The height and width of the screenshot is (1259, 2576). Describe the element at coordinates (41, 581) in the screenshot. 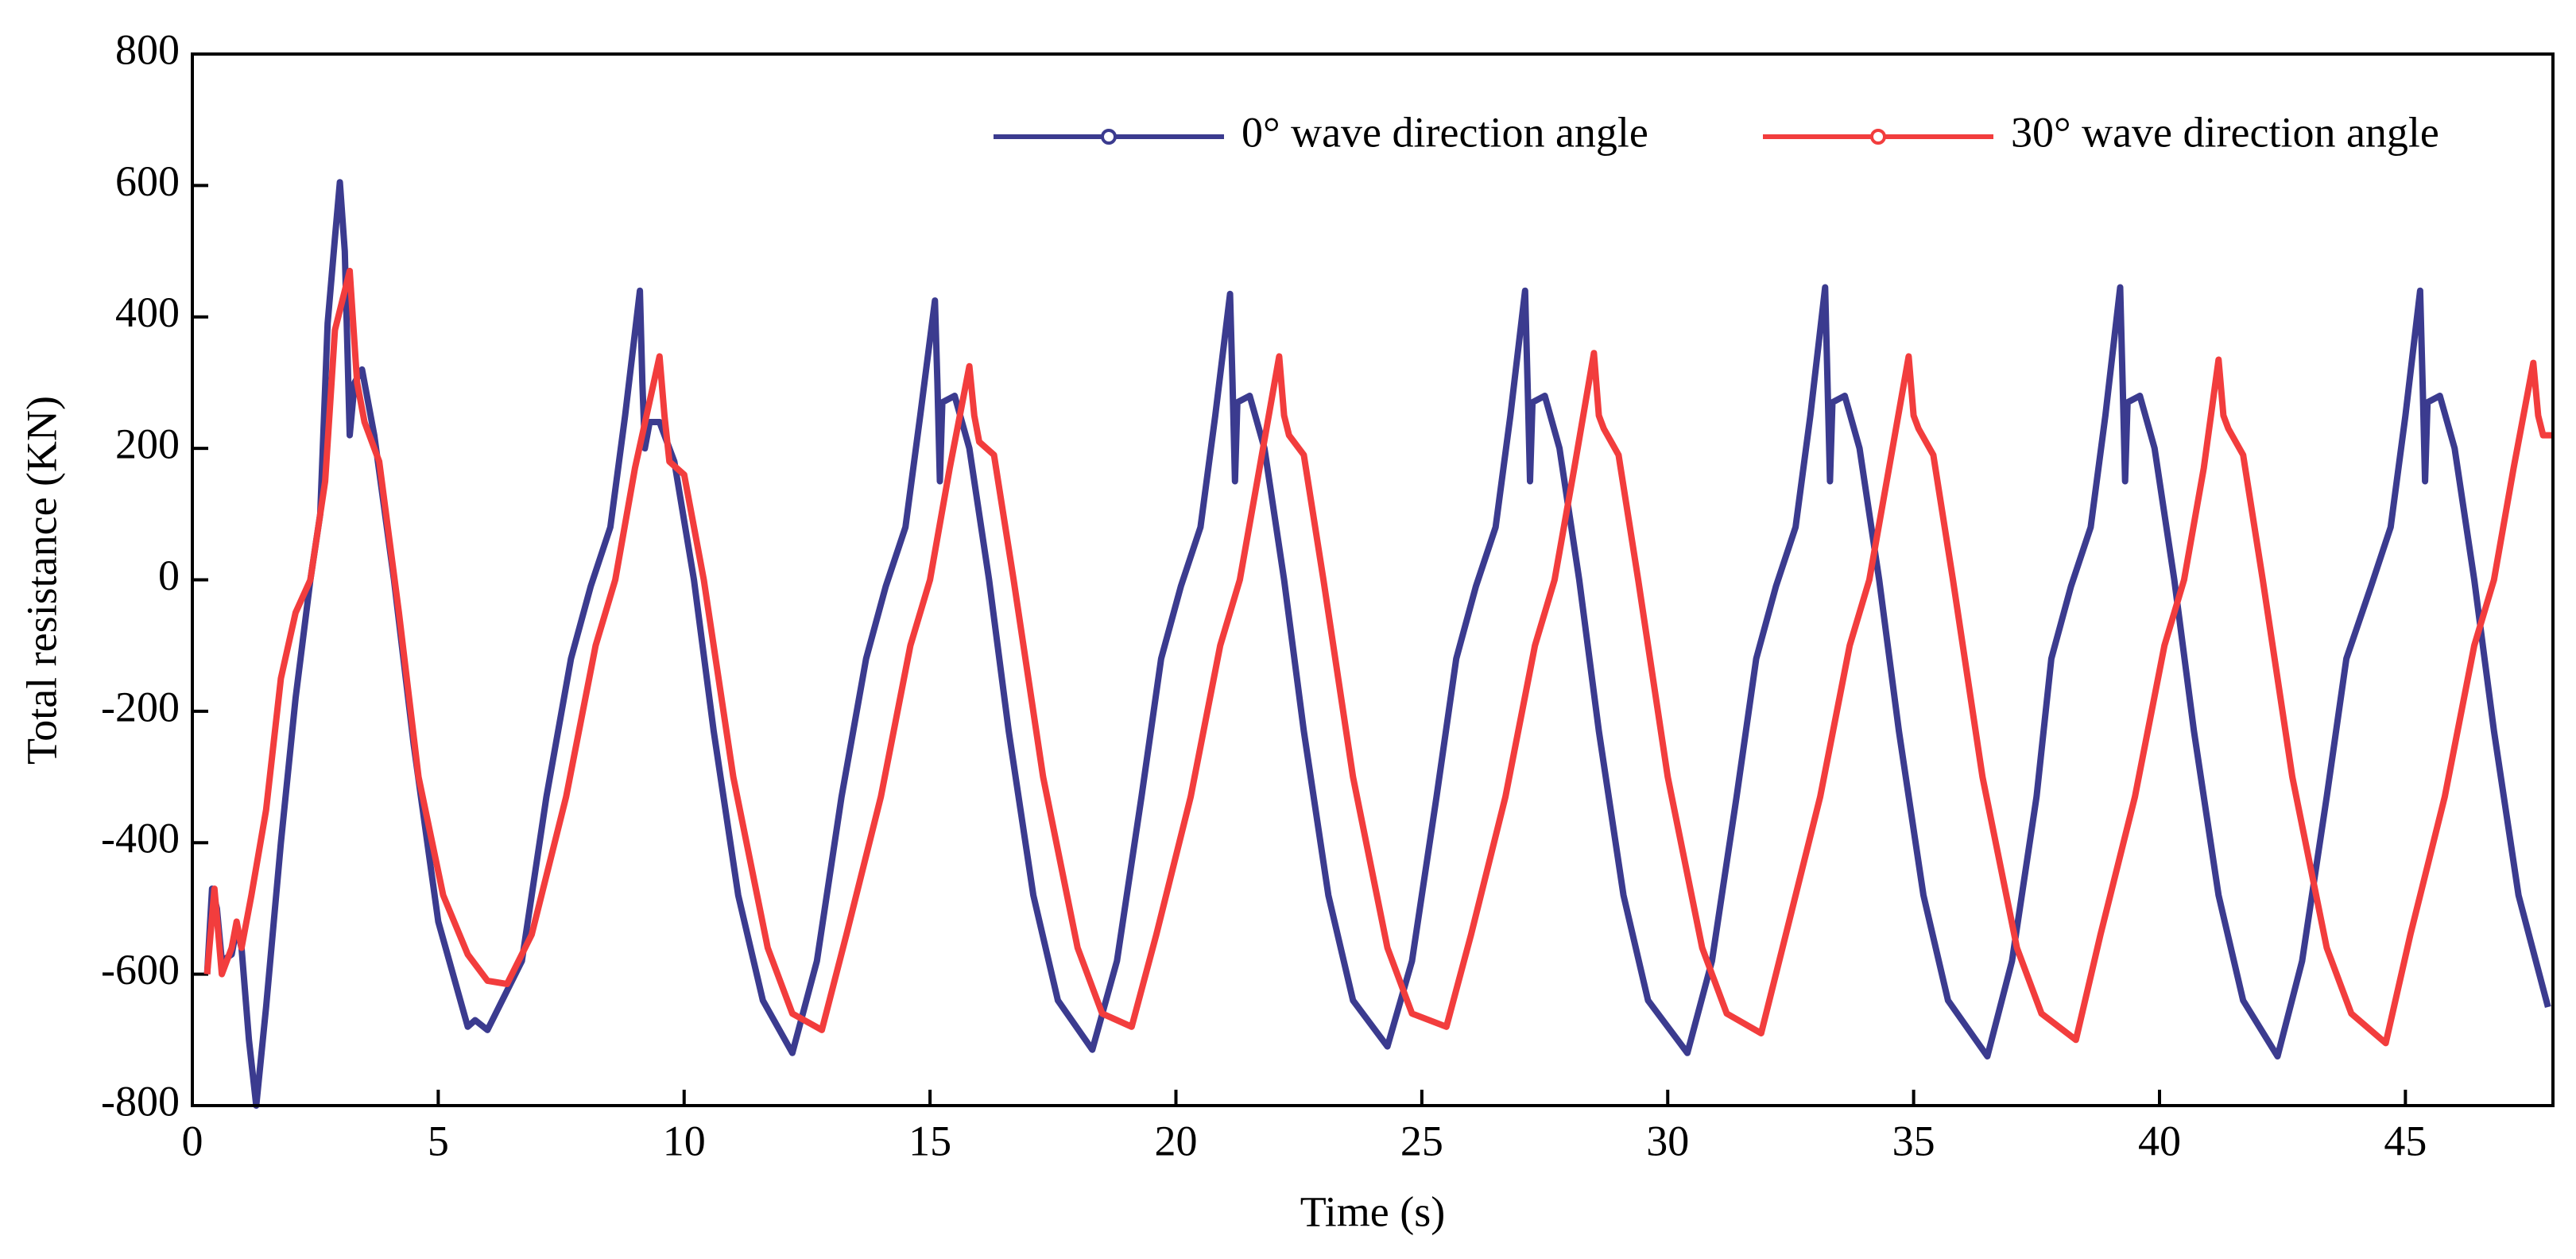

I see `y-axis-label: Total resistance (KN)` at that location.